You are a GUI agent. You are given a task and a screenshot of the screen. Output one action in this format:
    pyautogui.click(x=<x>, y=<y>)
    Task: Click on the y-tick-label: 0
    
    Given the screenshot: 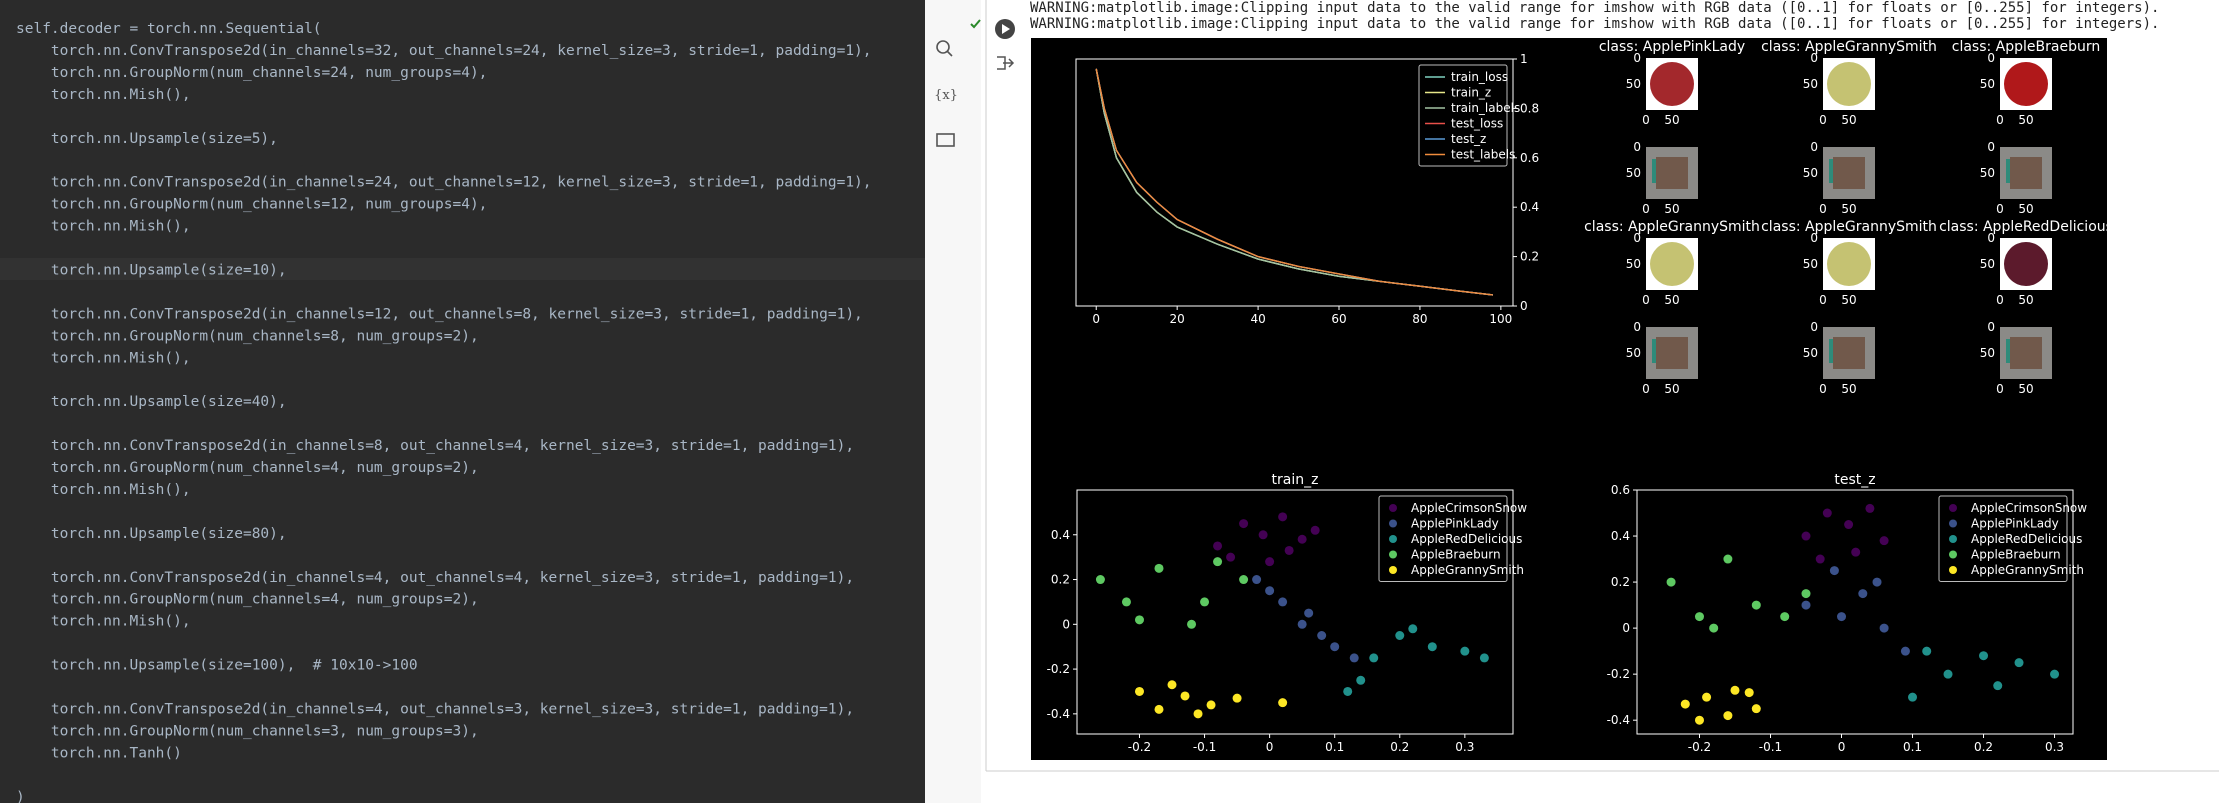 What is the action you would take?
    pyautogui.click(x=1066, y=624)
    